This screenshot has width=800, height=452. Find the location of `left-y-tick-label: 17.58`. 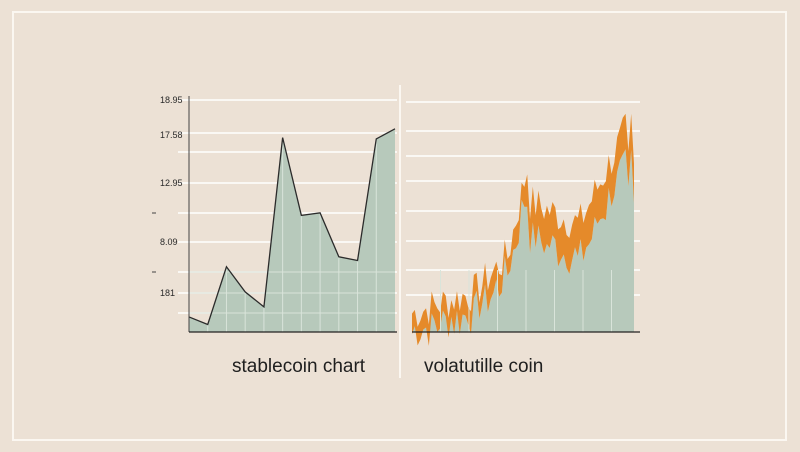

left-y-tick-label: 17.58 is located at coordinates (171, 135).